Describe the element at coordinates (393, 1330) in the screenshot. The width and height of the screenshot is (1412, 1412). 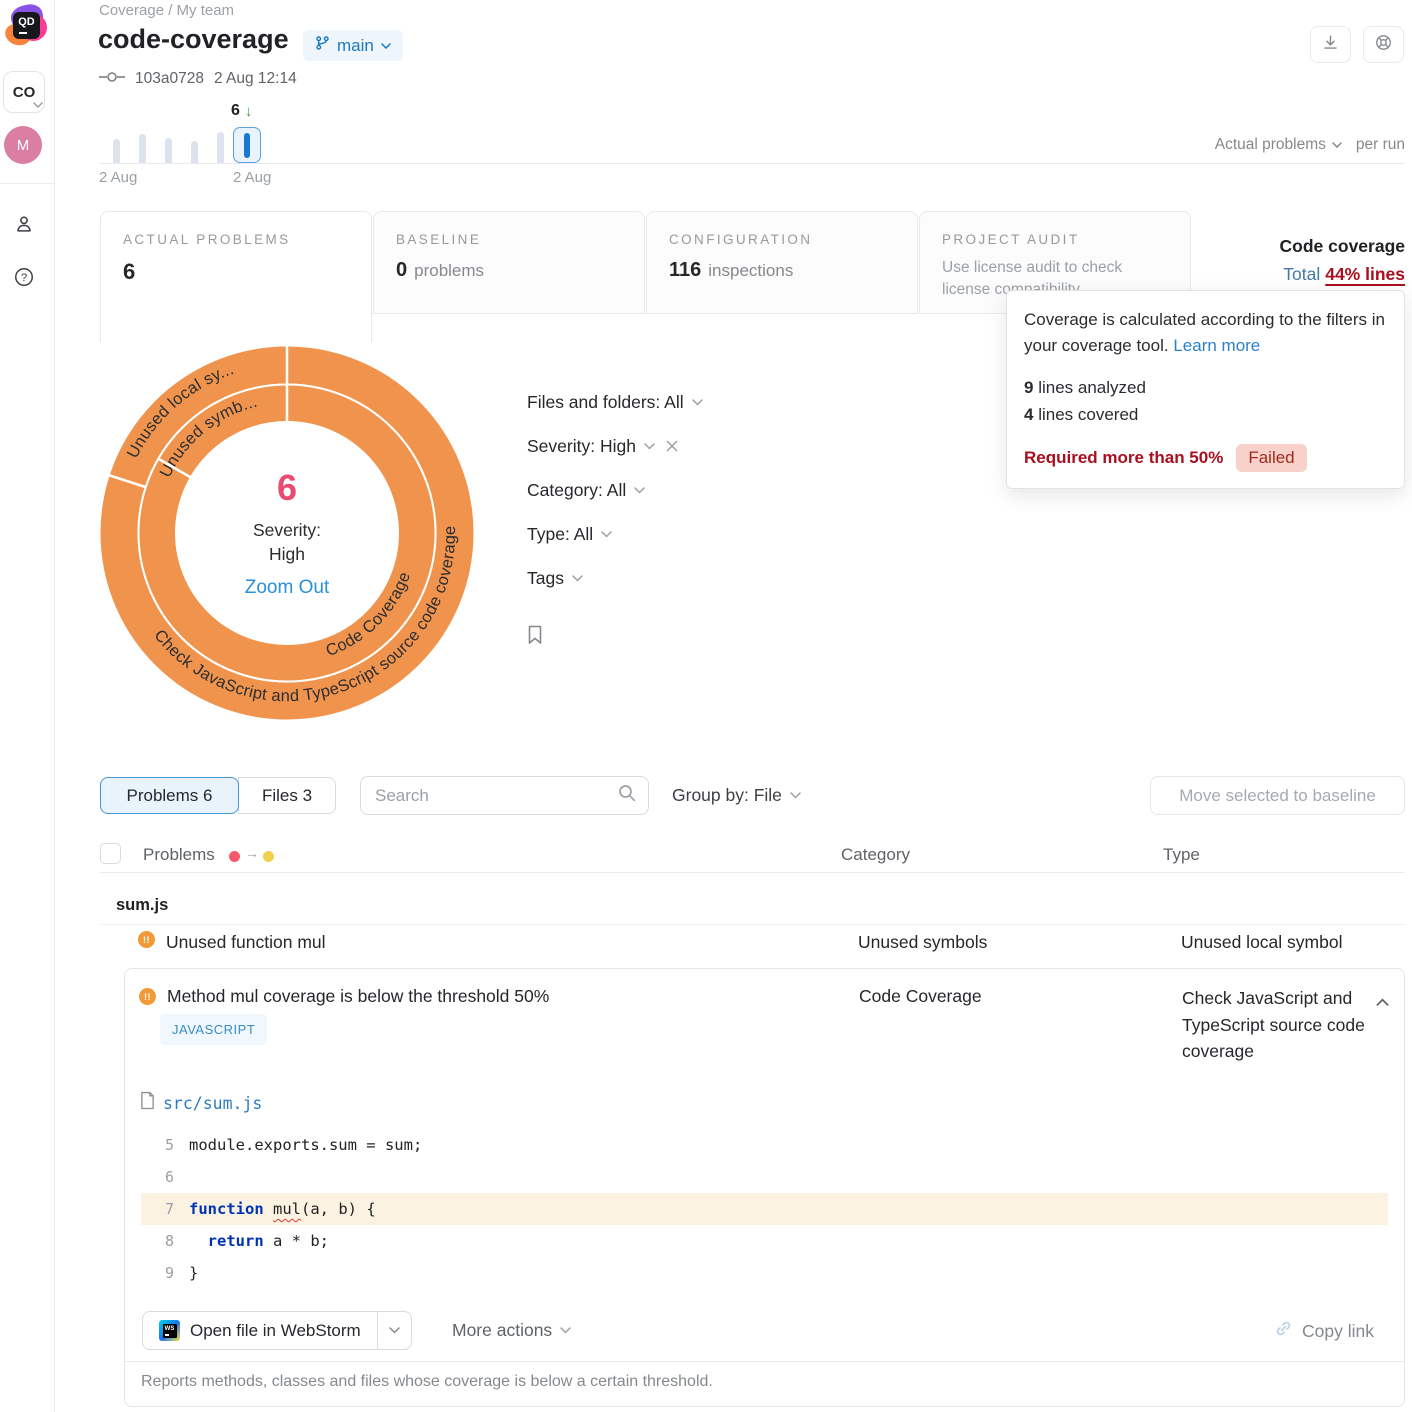
I see `ide-options-dropdown` at that location.